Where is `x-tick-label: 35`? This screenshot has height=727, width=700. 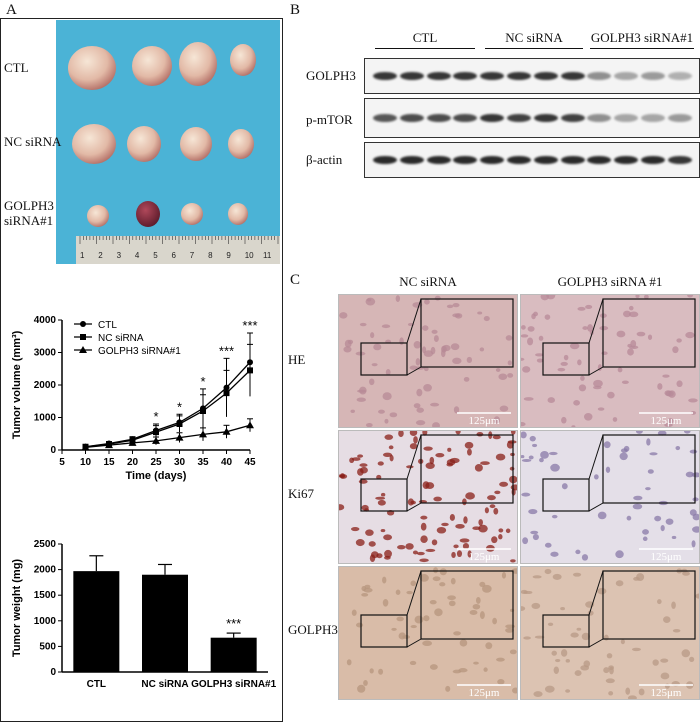
x-tick-label: 35 is located at coordinates (203, 462).